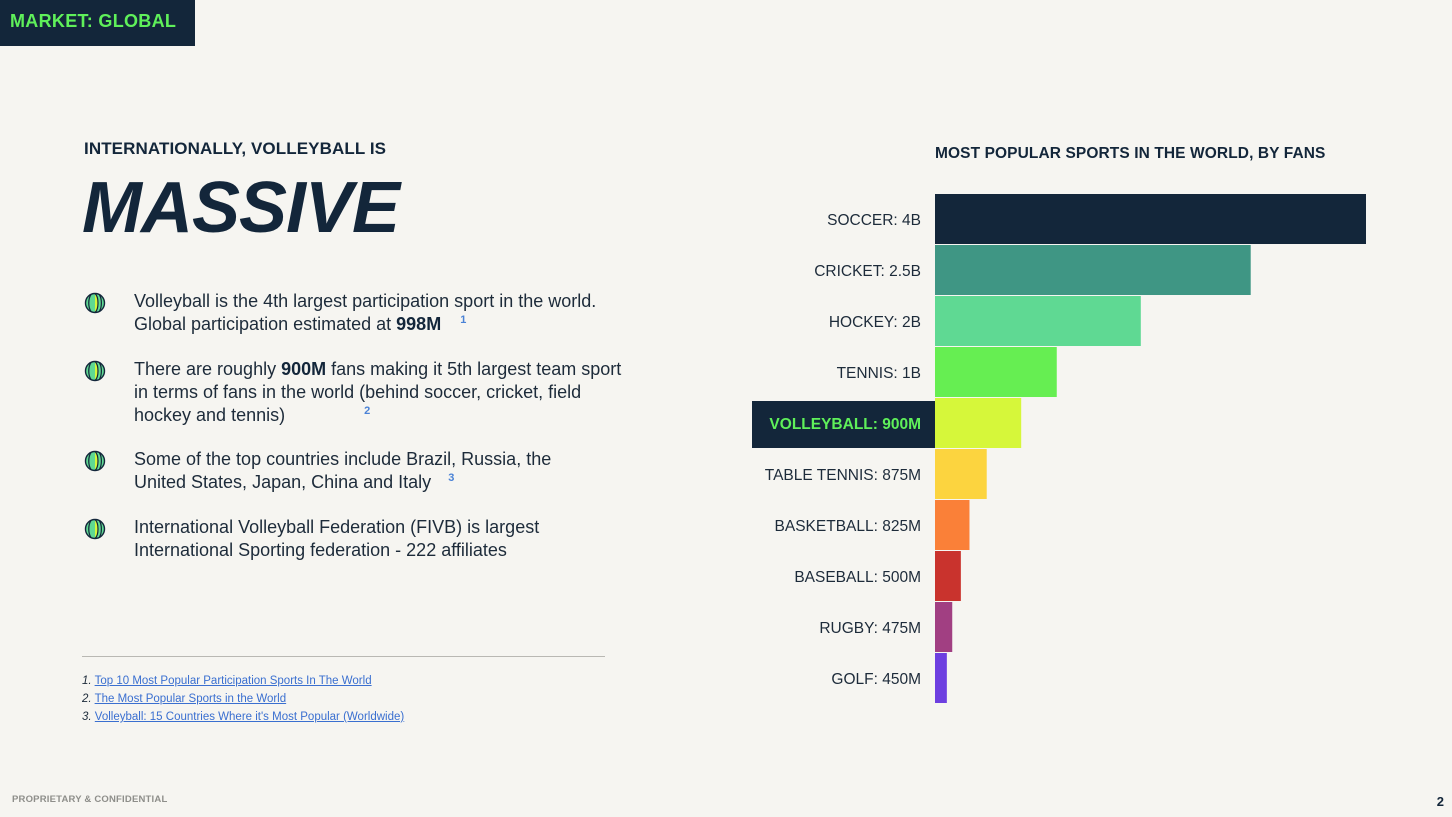  I want to click on bar-label-tennis: TENNIS: 1B, so click(879, 373).